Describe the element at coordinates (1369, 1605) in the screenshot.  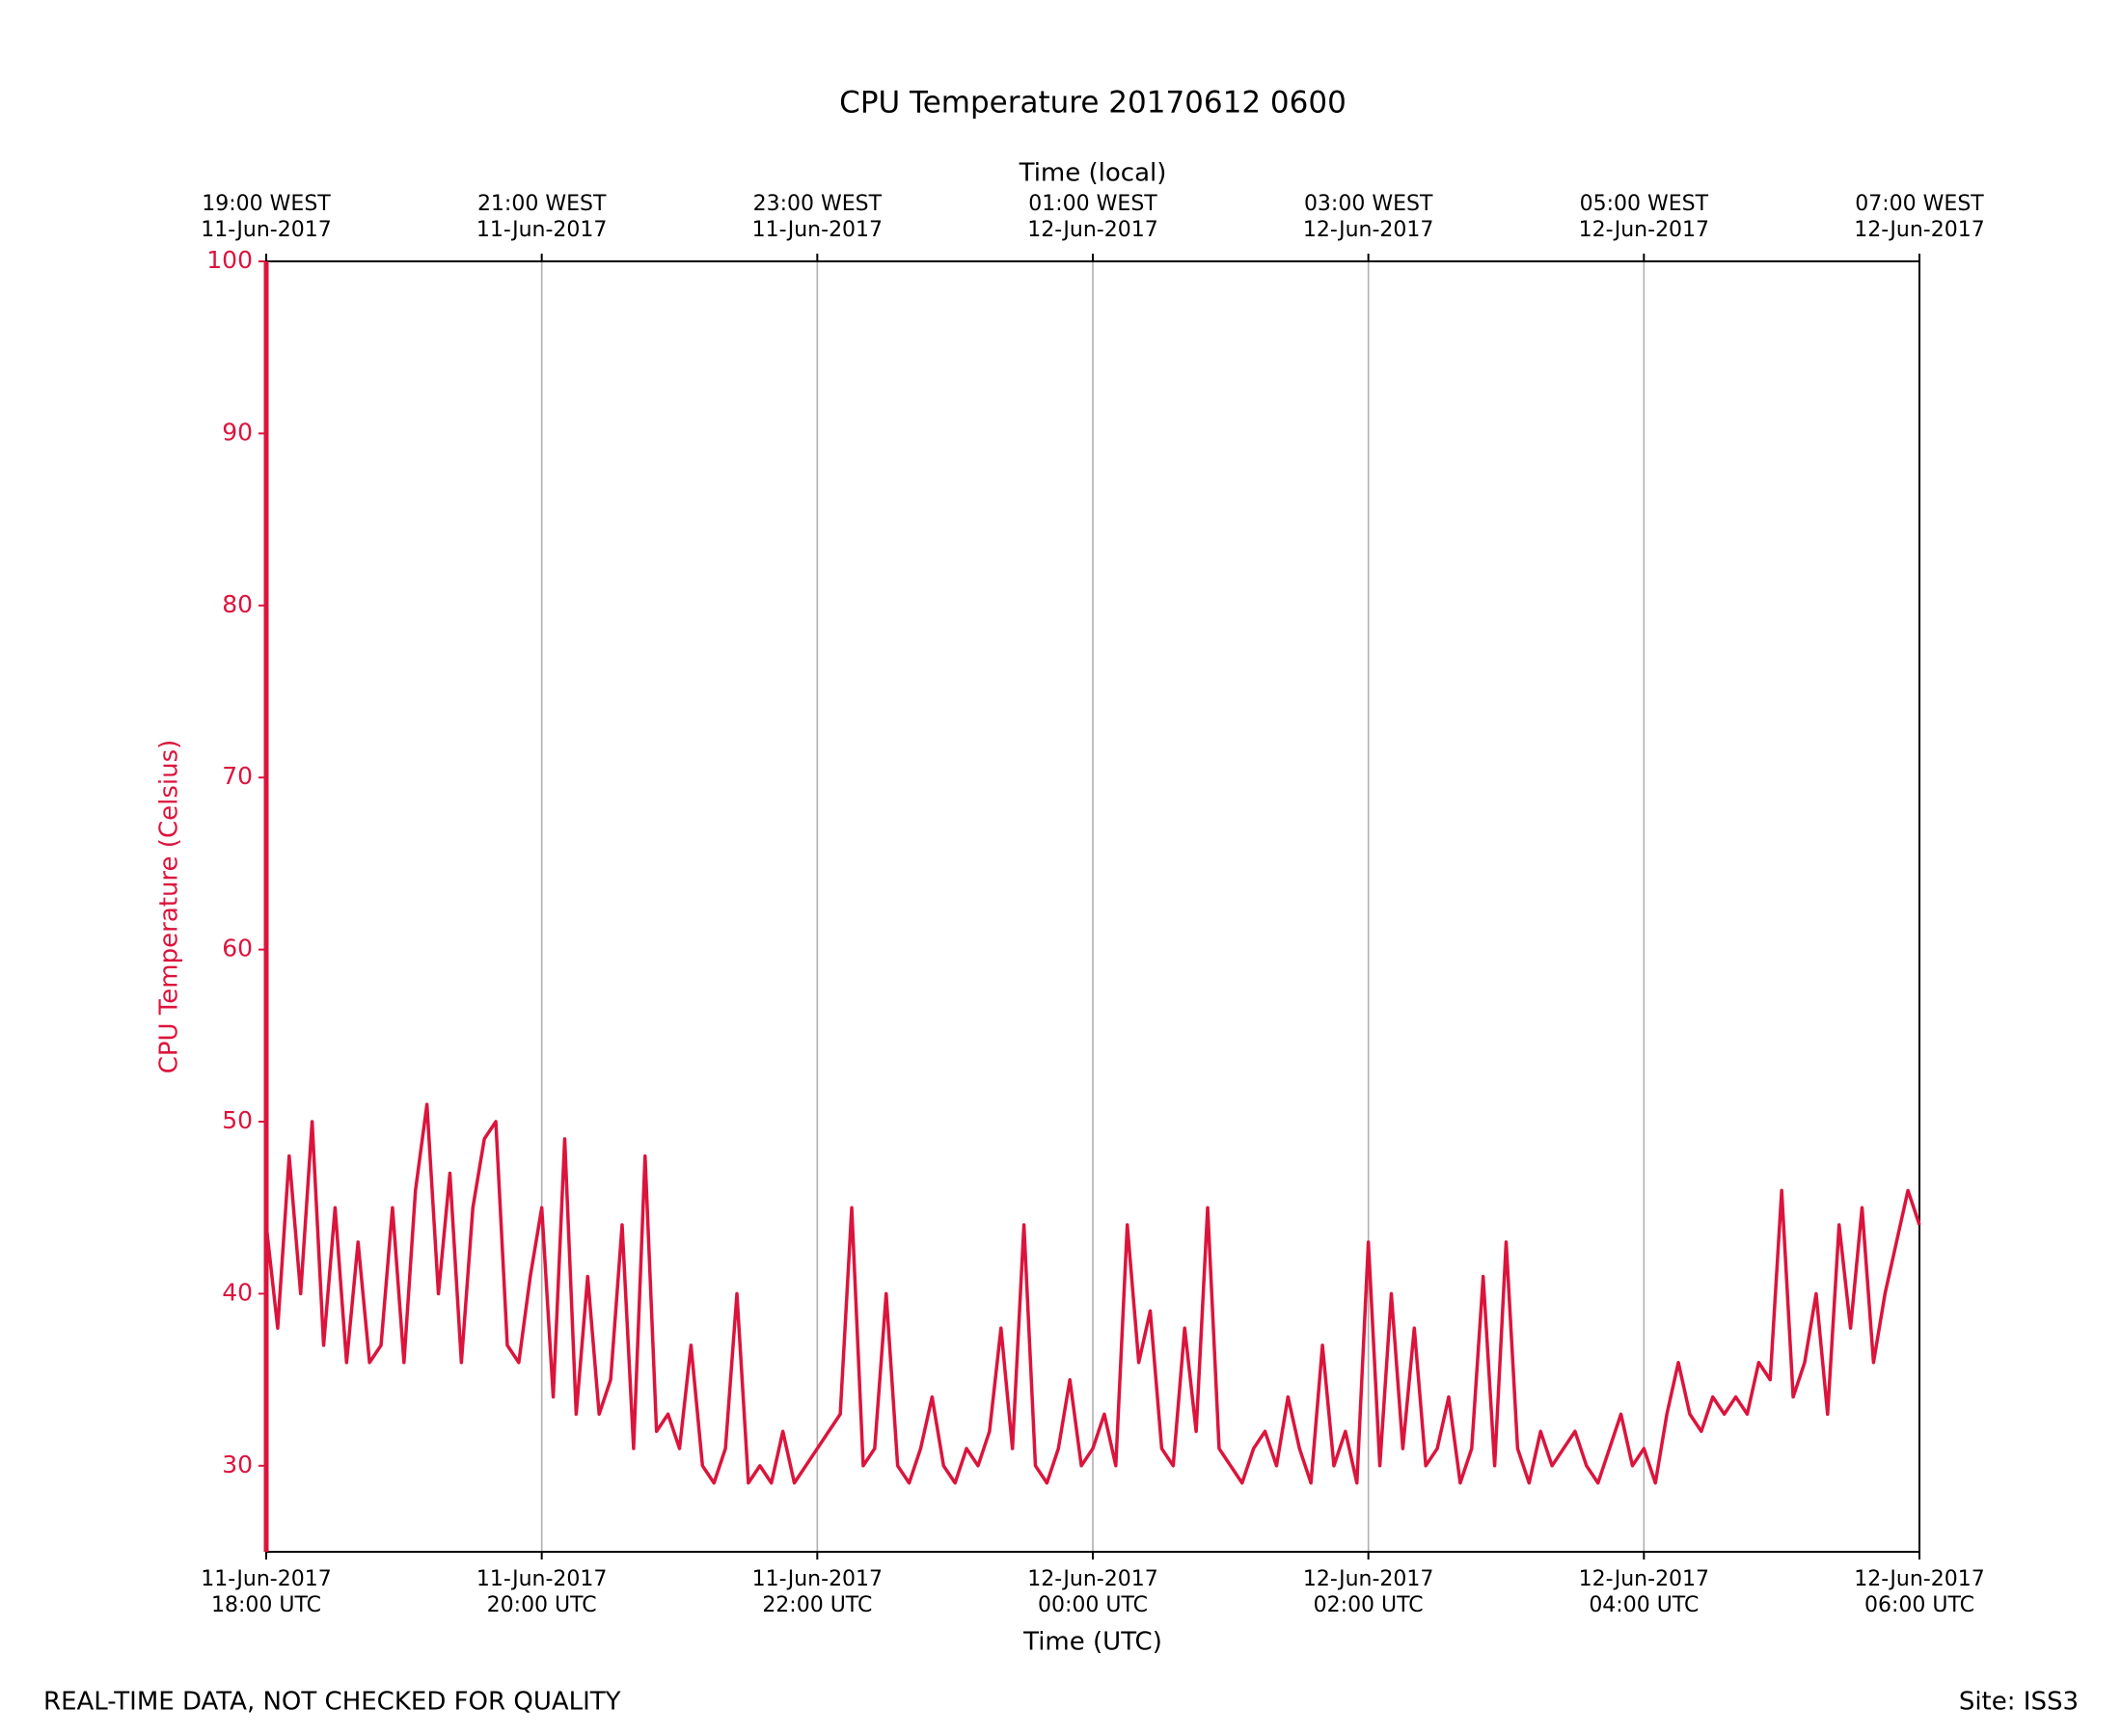
I see `x-tick-label: 02:00 UTC` at that location.